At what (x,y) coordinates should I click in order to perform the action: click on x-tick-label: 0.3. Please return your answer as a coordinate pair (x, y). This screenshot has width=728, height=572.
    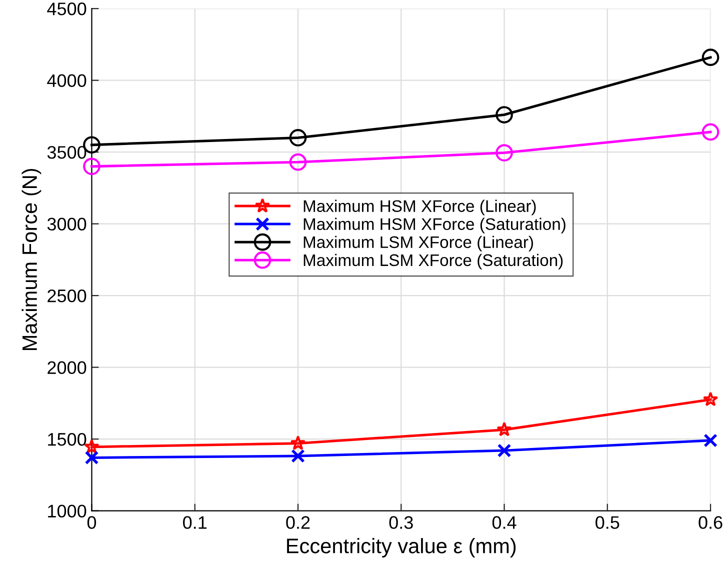
    Looking at the image, I should click on (401, 522).